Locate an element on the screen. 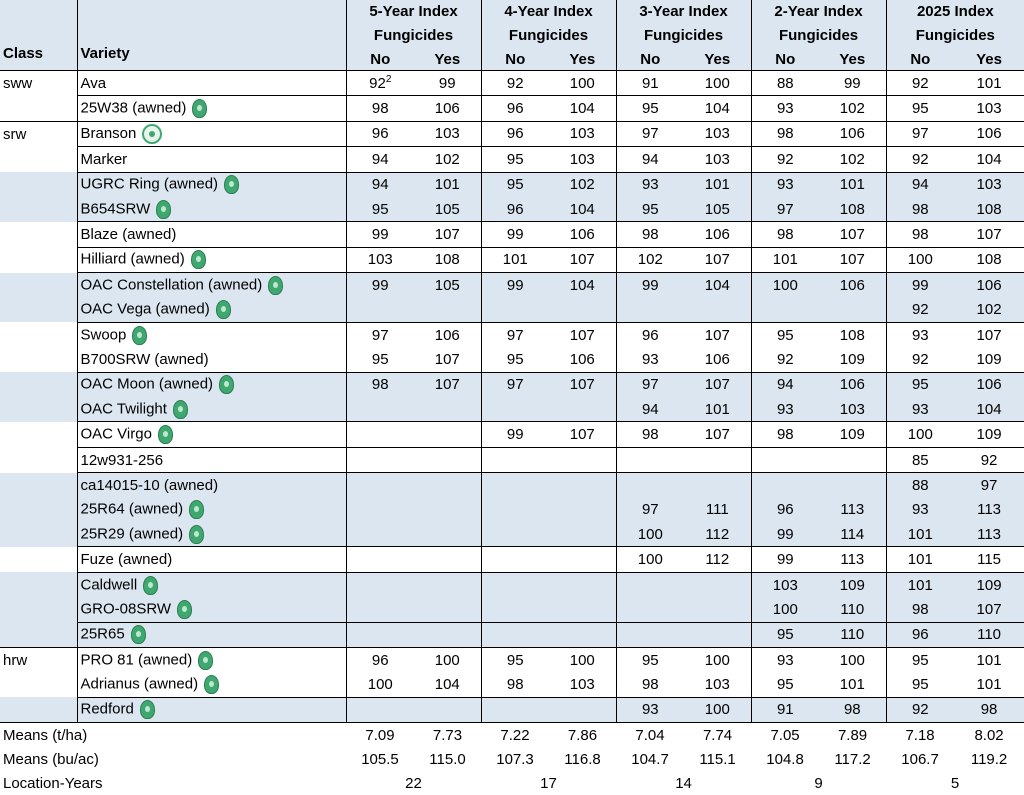  table-row: OAC Twilight 94 101 93 103 93 104 is located at coordinates (512, 409).